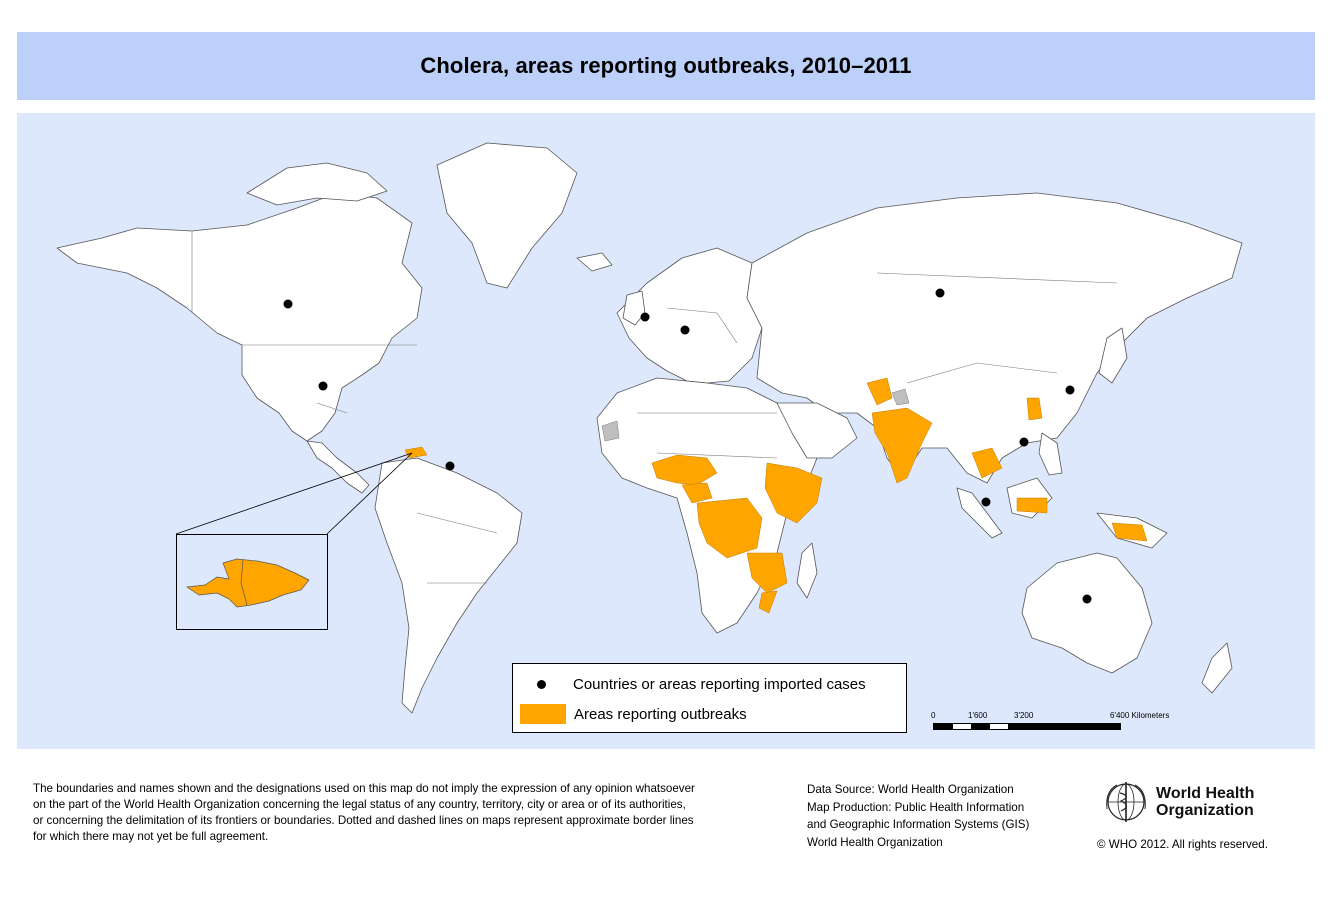 This screenshot has width=1338, height=897. I want to click on imported-marker-usa, so click(323, 386).